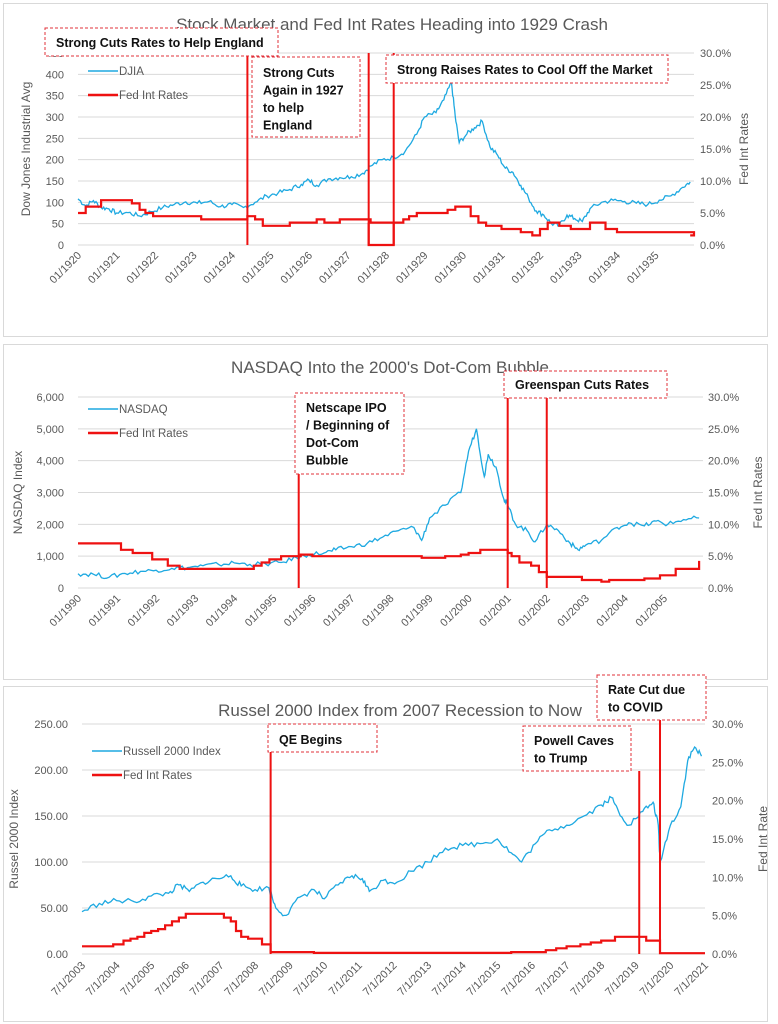  I want to click on chart1-y2tick-label: 20.0%, so click(723, 462).